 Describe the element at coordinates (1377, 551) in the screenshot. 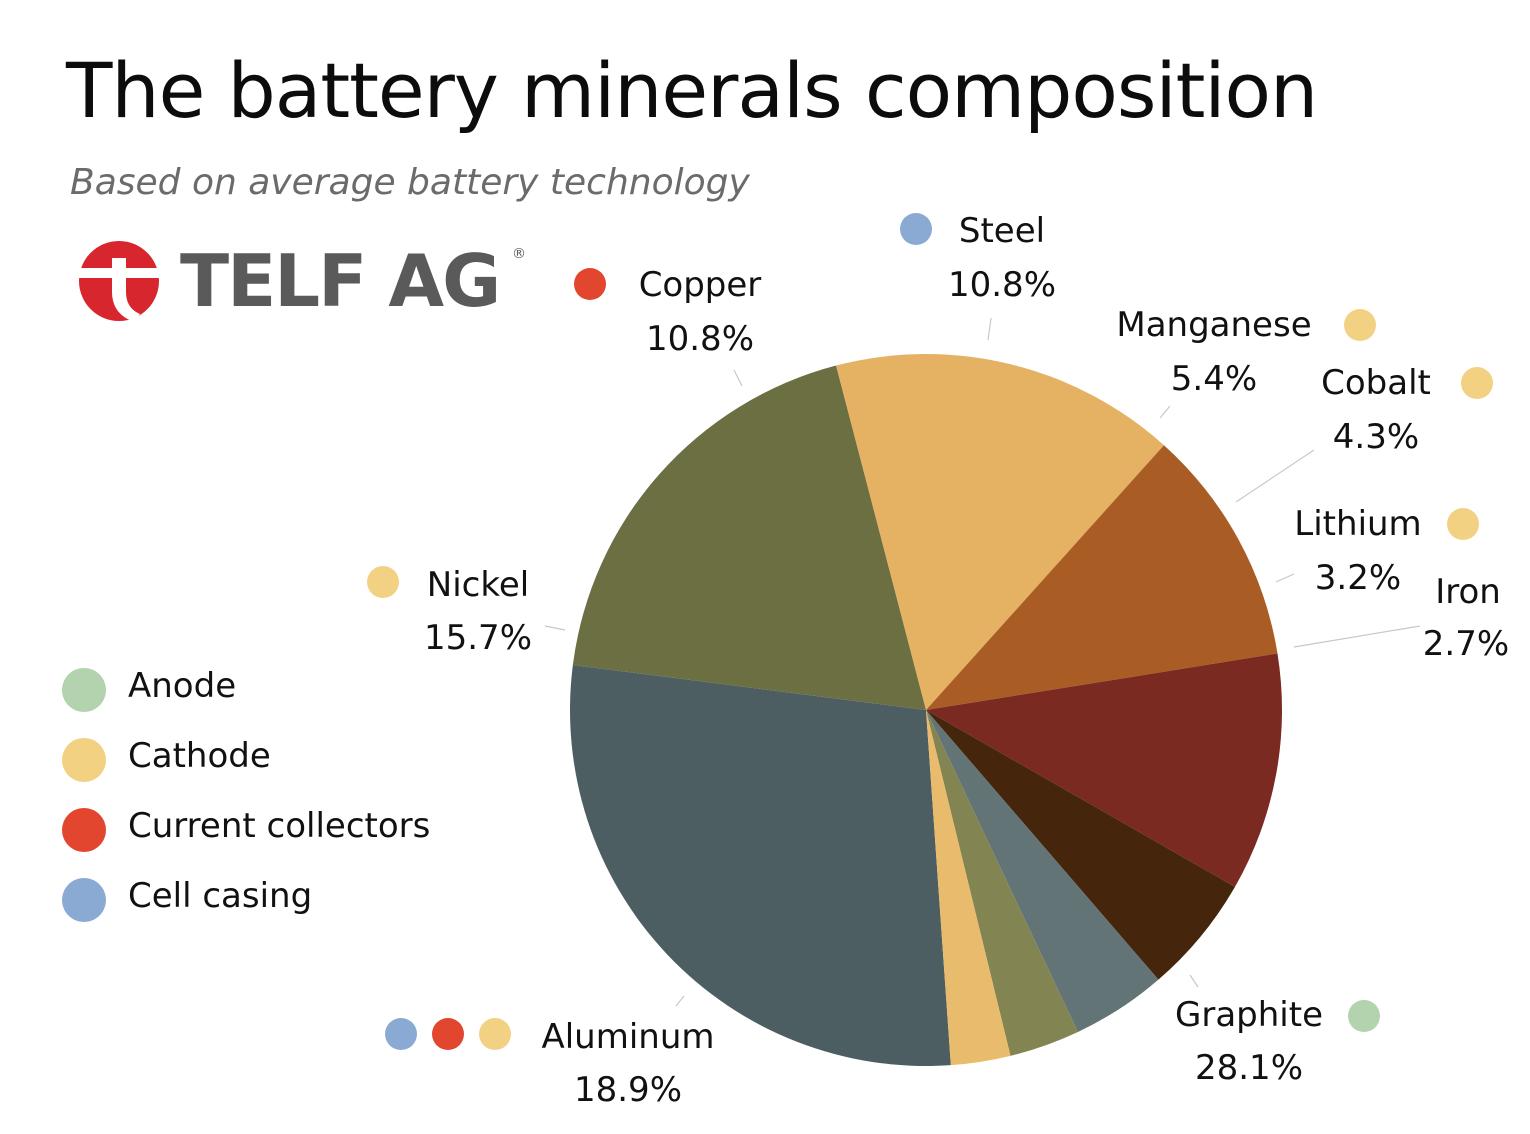

I see `slice-label-group: Lithium 3.2%` at that location.